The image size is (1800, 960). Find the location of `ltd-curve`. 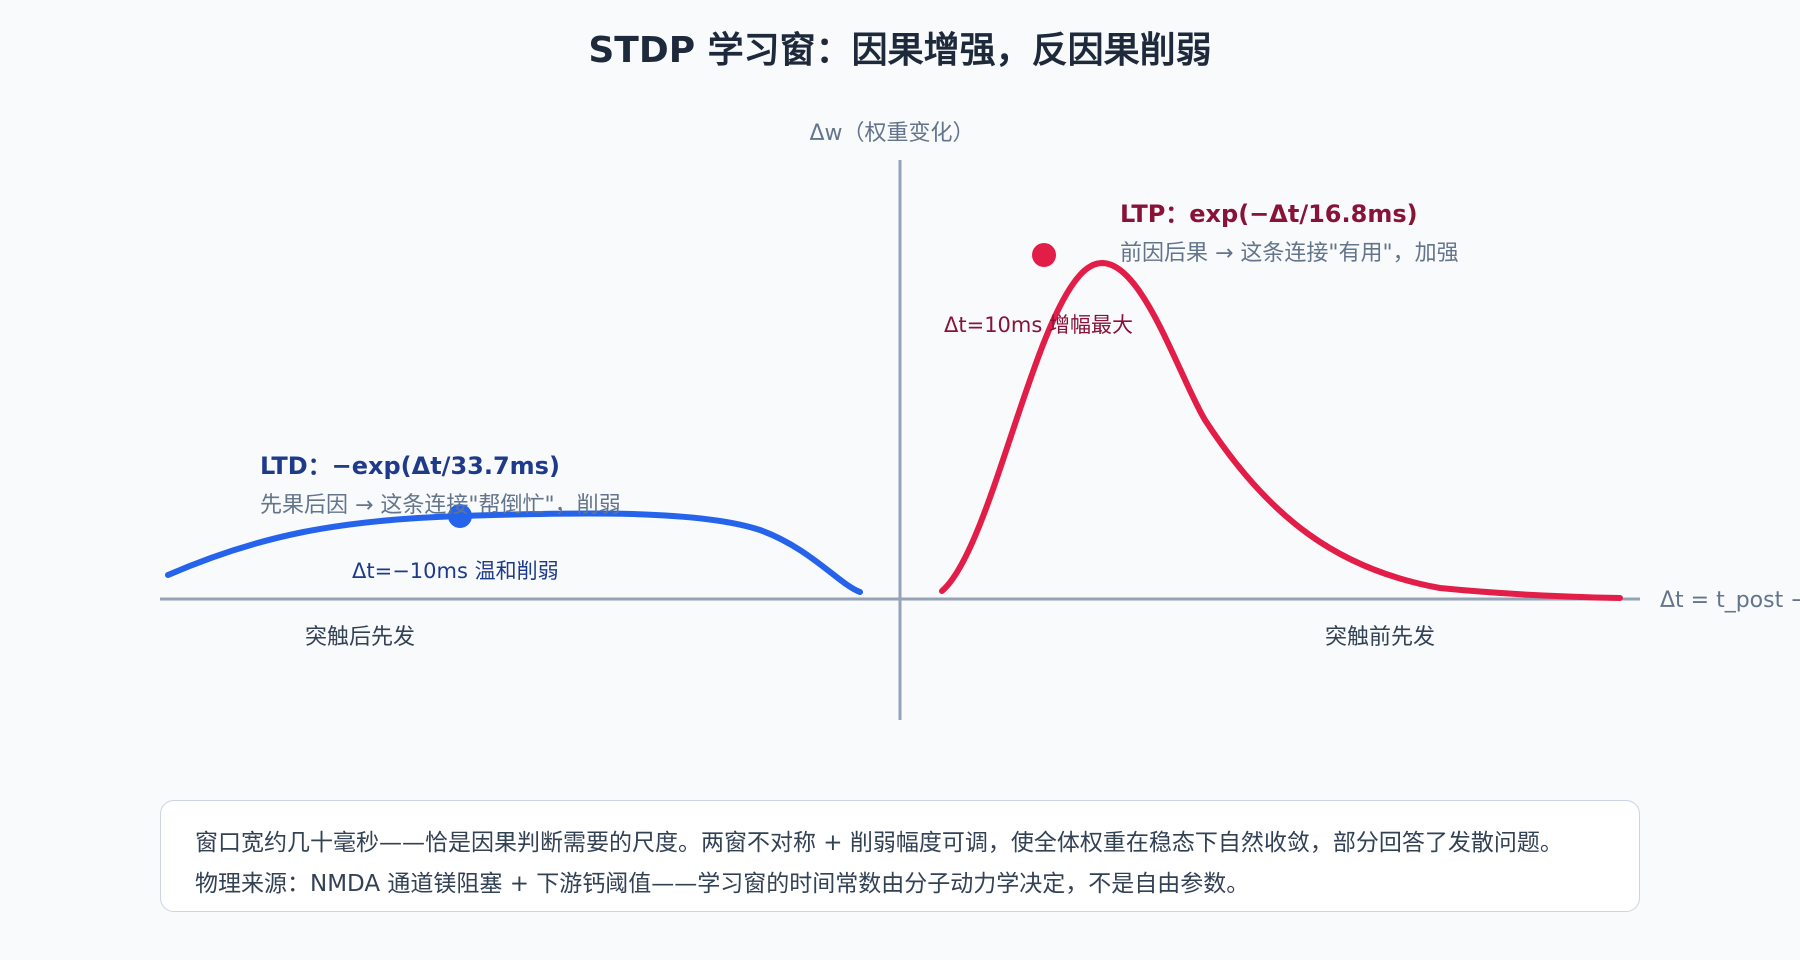

ltd-curve is located at coordinates (514, 552).